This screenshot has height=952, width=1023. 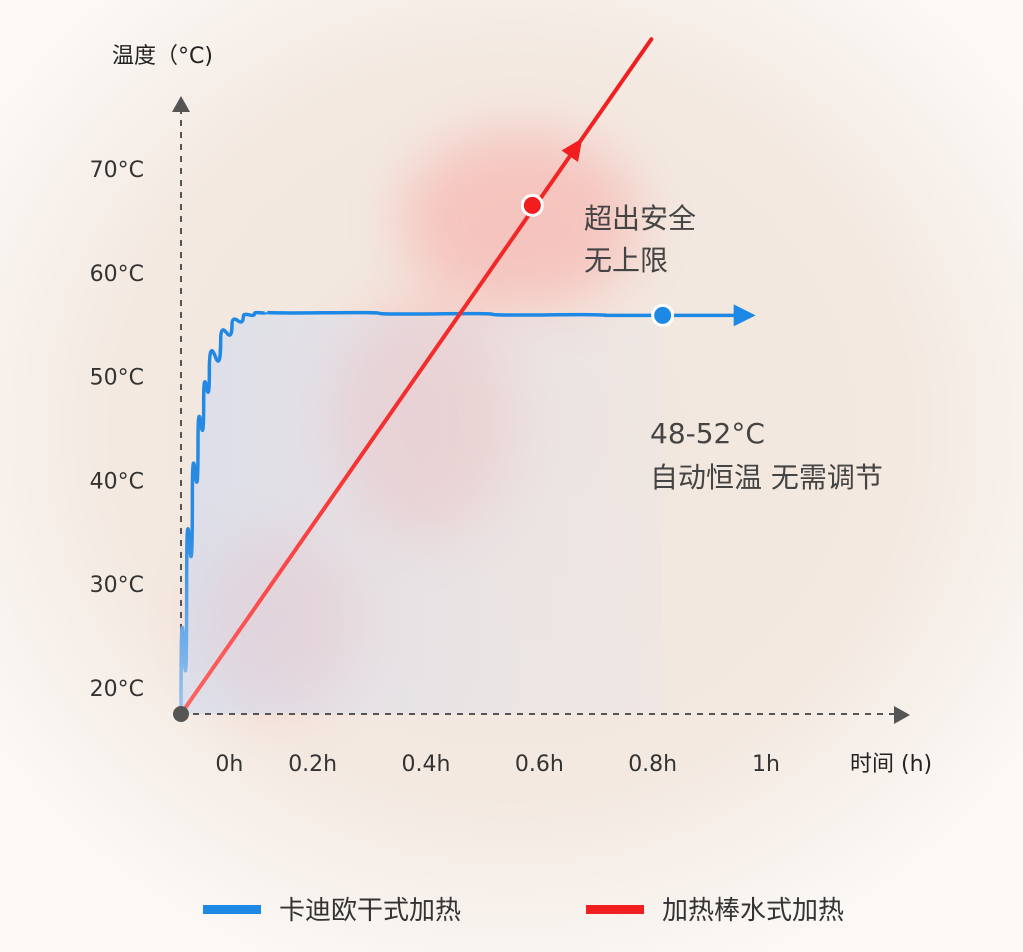 What do you see at coordinates (117, 585) in the screenshot?
I see `y-tick-label: 30°C` at bounding box center [117, 585].